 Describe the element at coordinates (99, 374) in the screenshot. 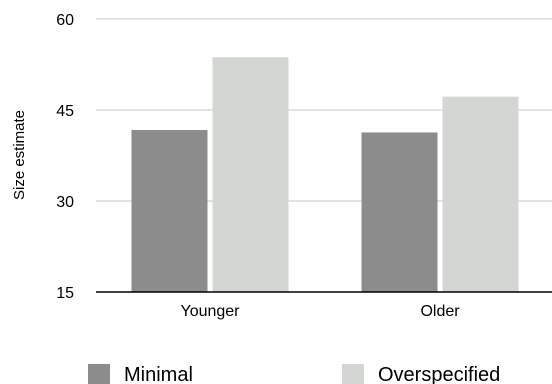

I see `legend-swatch-minimal` at that location.